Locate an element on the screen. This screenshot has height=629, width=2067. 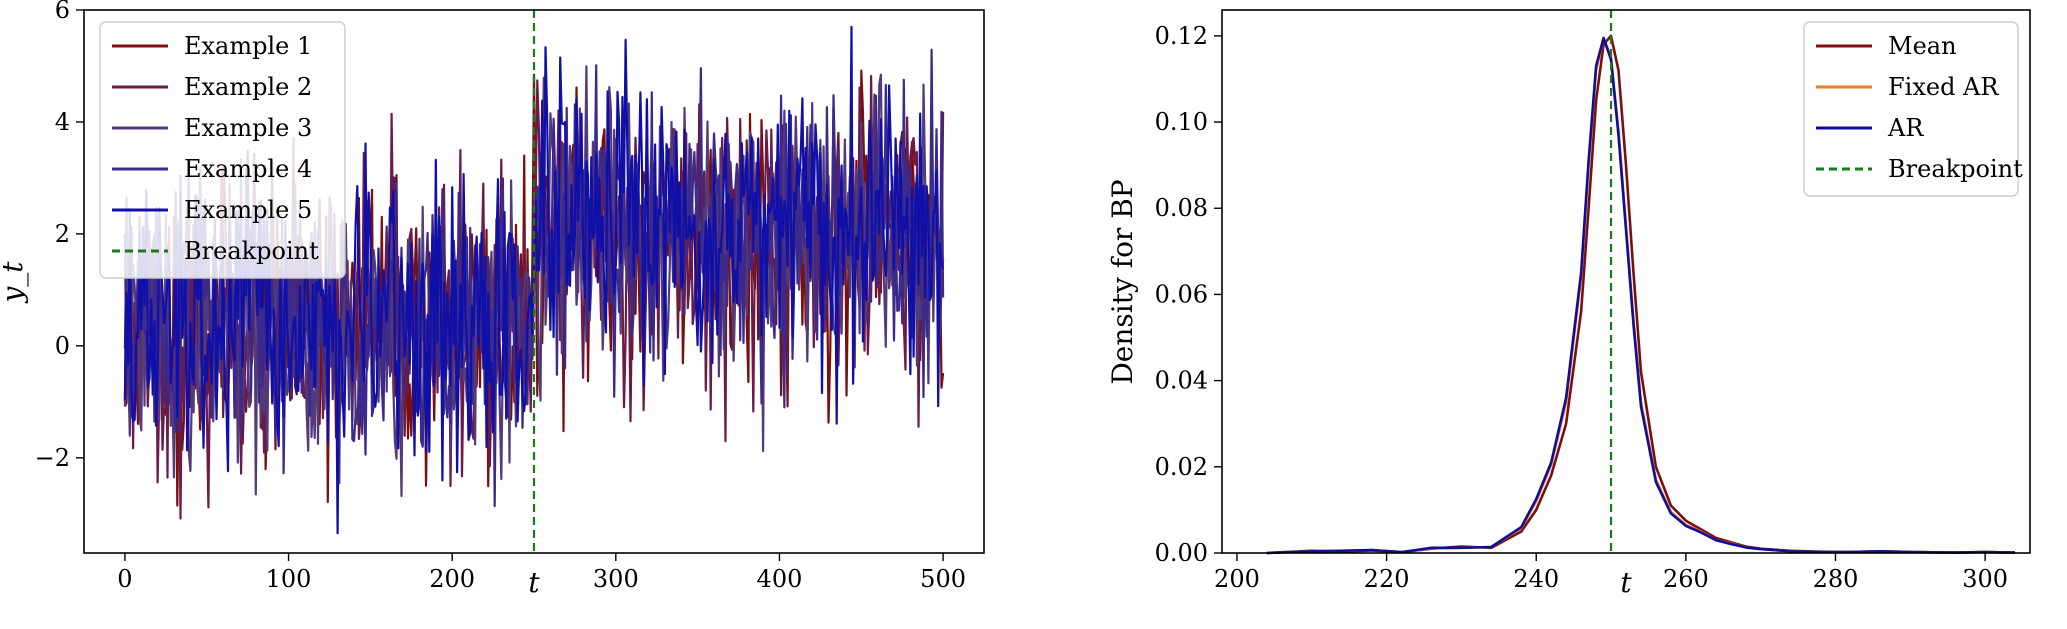
y-axis-label: y_t is located at coordinates (14, 283).